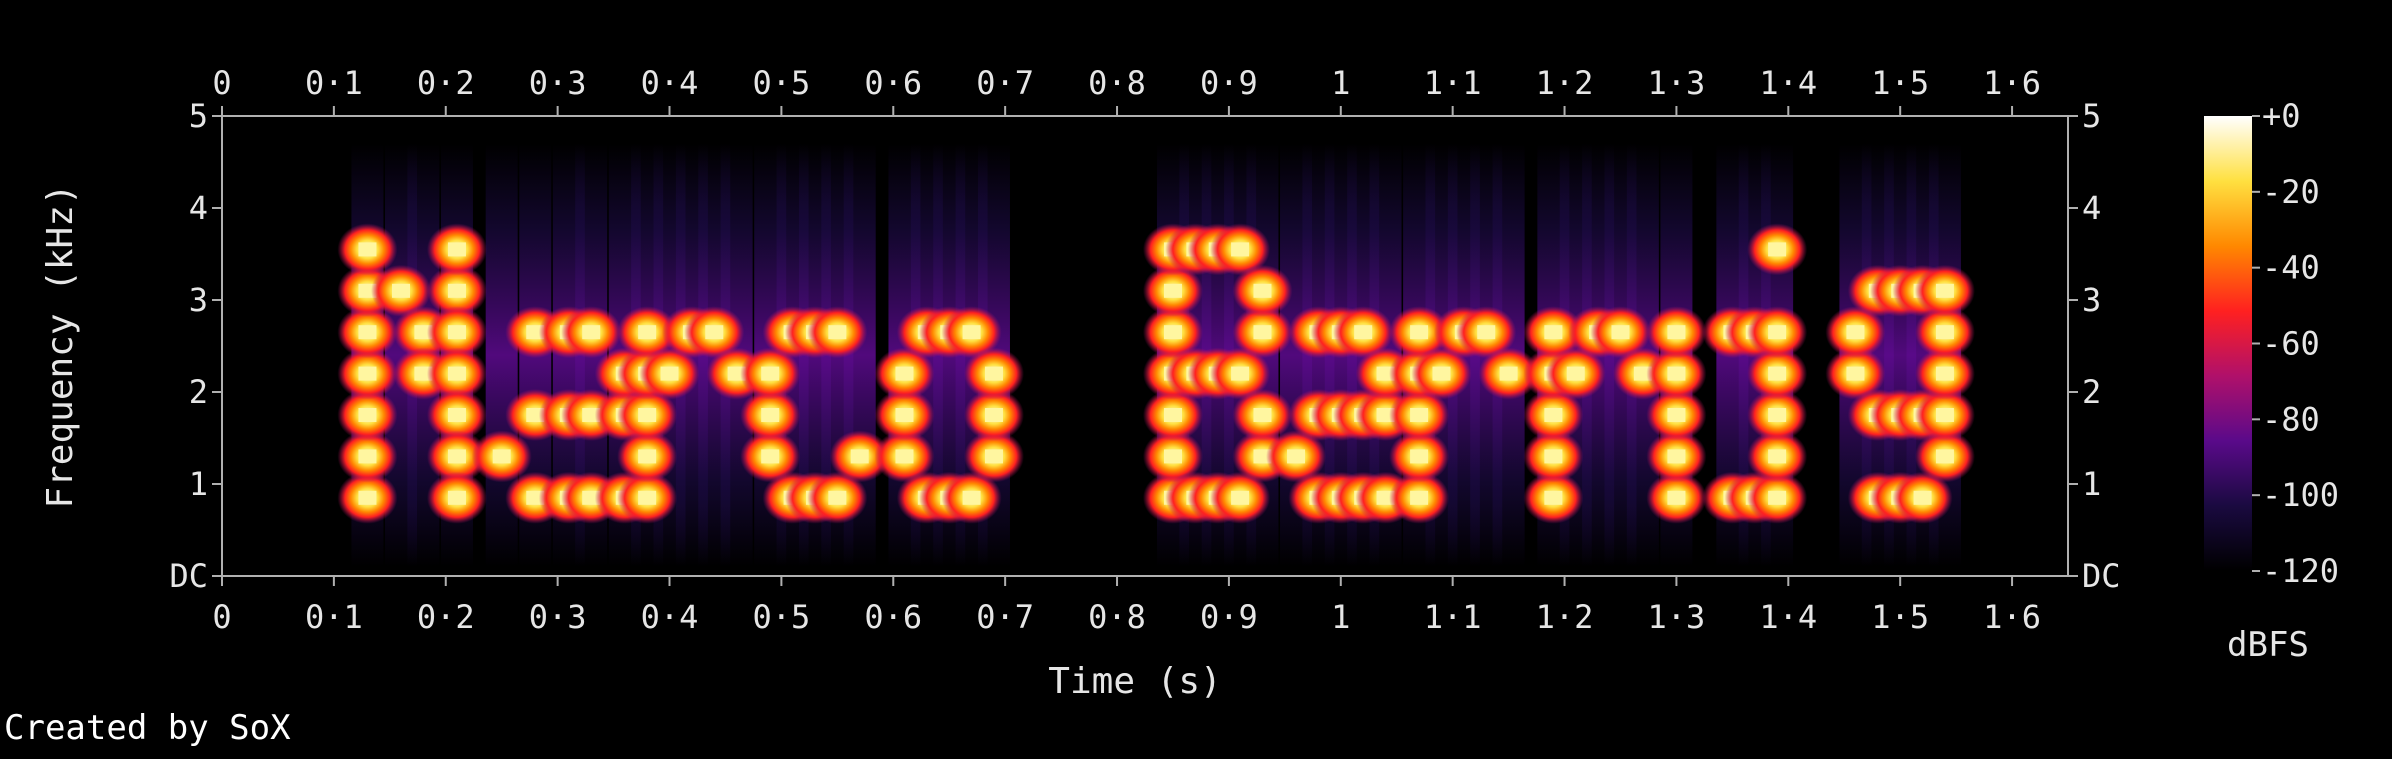  I want to click on x-tick-label-top: 1·3, so click(1677, 83).